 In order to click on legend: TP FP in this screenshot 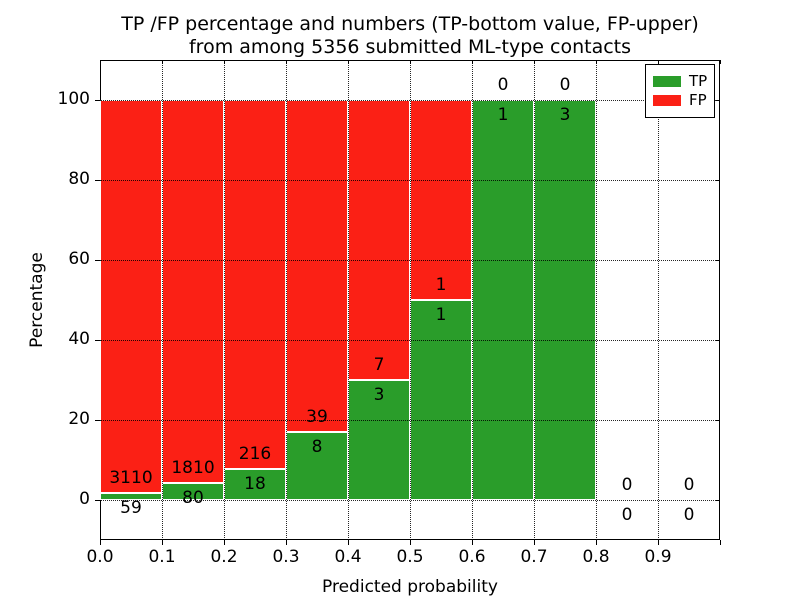, I will do `click(680, 91)`.